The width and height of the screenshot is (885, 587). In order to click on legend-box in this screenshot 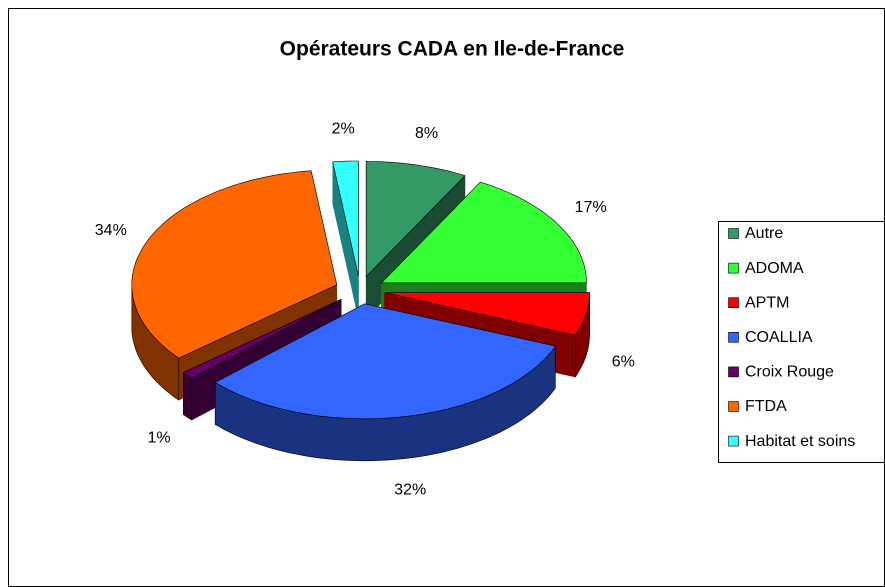, I will do `click(801, 342)`.